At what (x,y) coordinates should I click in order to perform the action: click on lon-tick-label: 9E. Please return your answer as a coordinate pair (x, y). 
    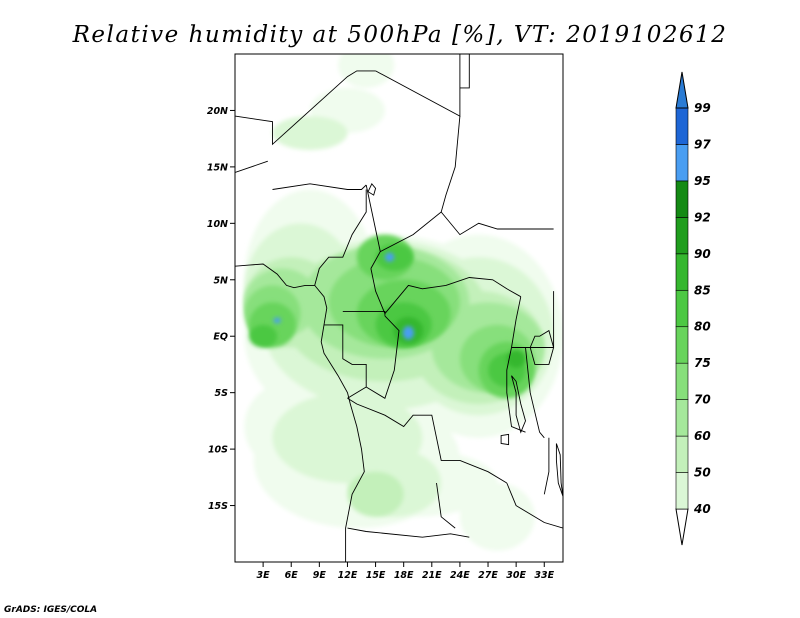
    Looking at the image, I should click on (320, 575).